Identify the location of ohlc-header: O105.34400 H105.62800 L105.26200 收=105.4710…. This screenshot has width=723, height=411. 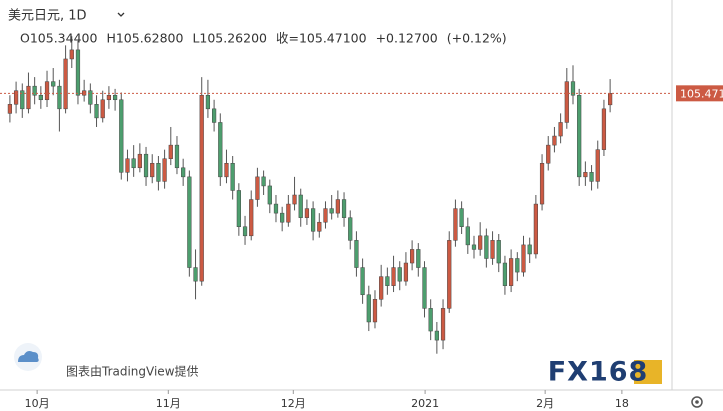
(263, 38).